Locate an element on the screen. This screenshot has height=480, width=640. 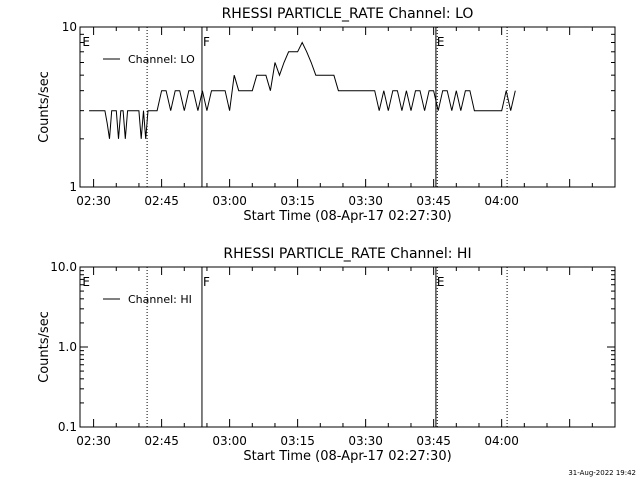
footer-timestamp: 31-Aug-2022 19:42 is located at coordinates (602, 473).